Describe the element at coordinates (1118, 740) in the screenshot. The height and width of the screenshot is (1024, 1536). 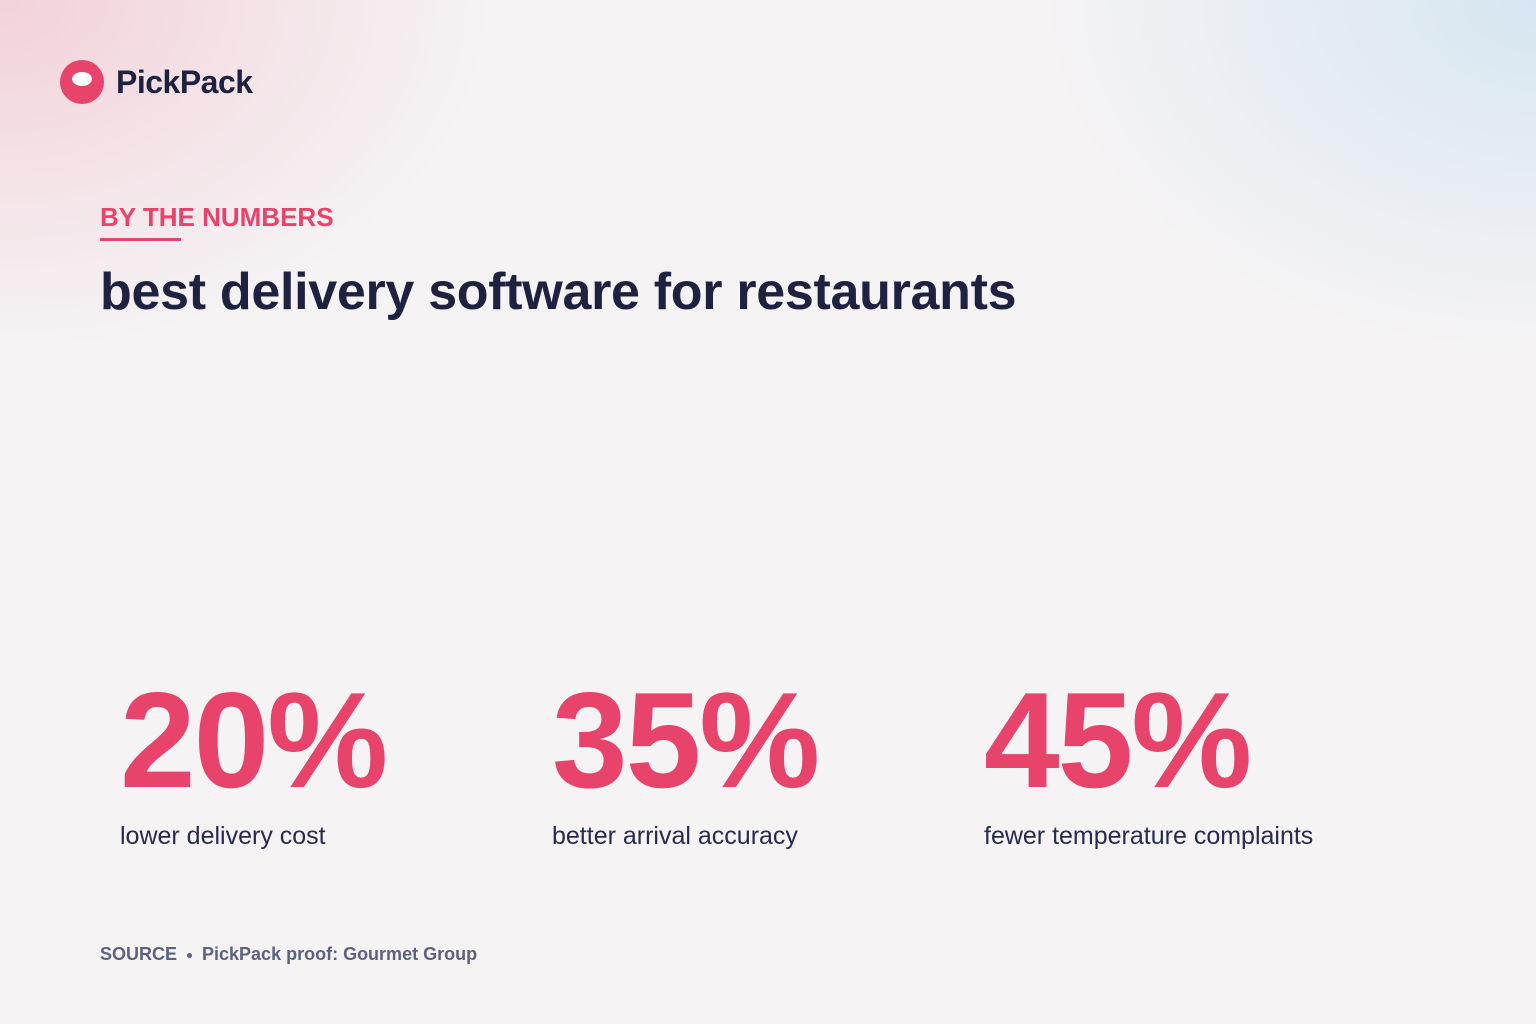
I see `stat-value: 45%` at that location.